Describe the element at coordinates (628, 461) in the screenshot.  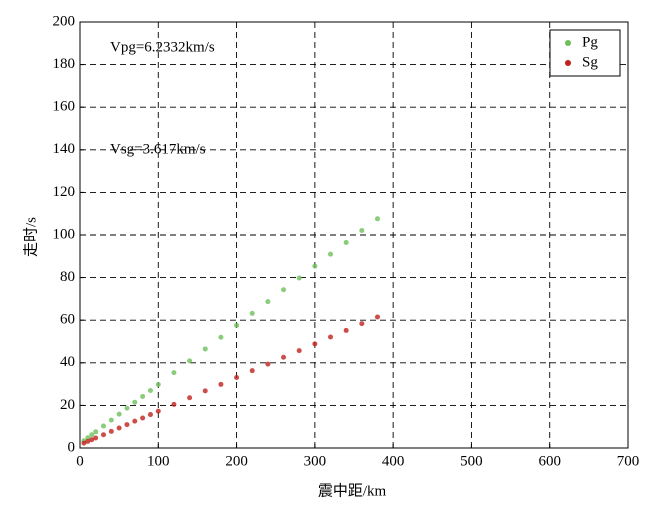
I see `x-tick-label: 700` at that location.